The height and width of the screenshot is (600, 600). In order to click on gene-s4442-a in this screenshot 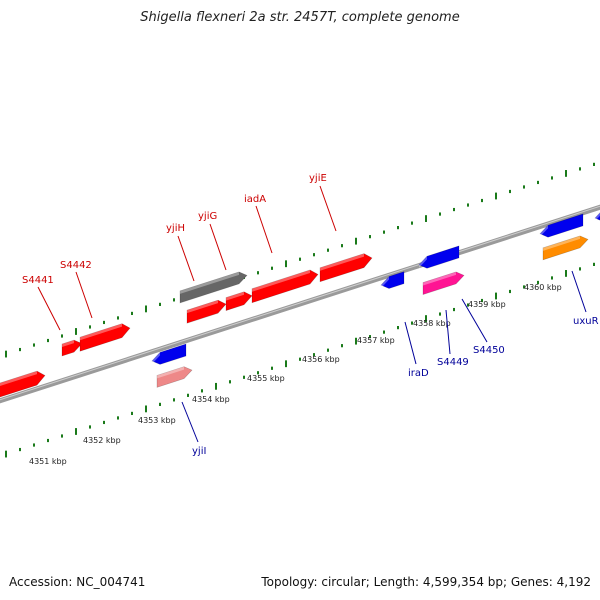, I will do `click(72, 348)`.